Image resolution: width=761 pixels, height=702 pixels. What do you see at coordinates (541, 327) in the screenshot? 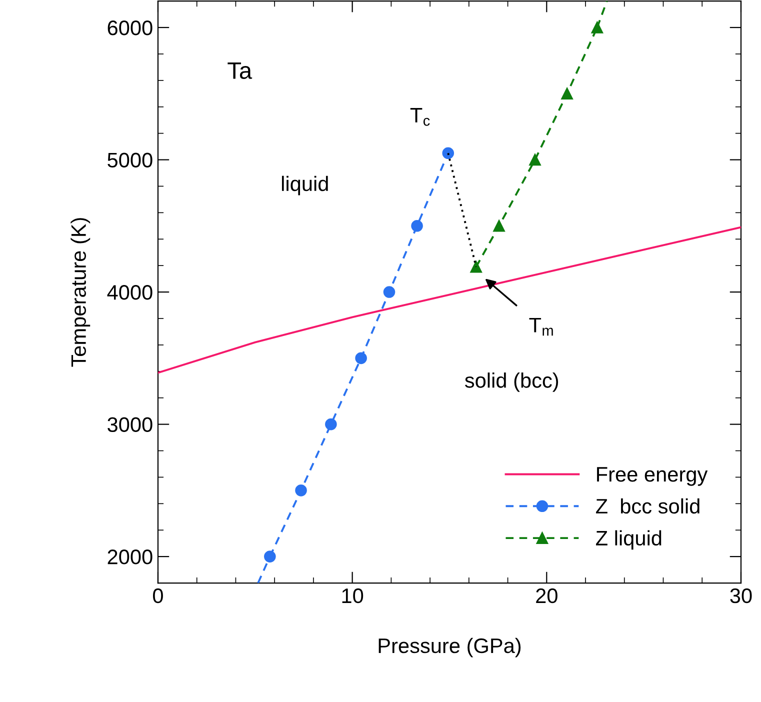
I see `annotation: T$_{m}$` at bounding box center [541, 327].